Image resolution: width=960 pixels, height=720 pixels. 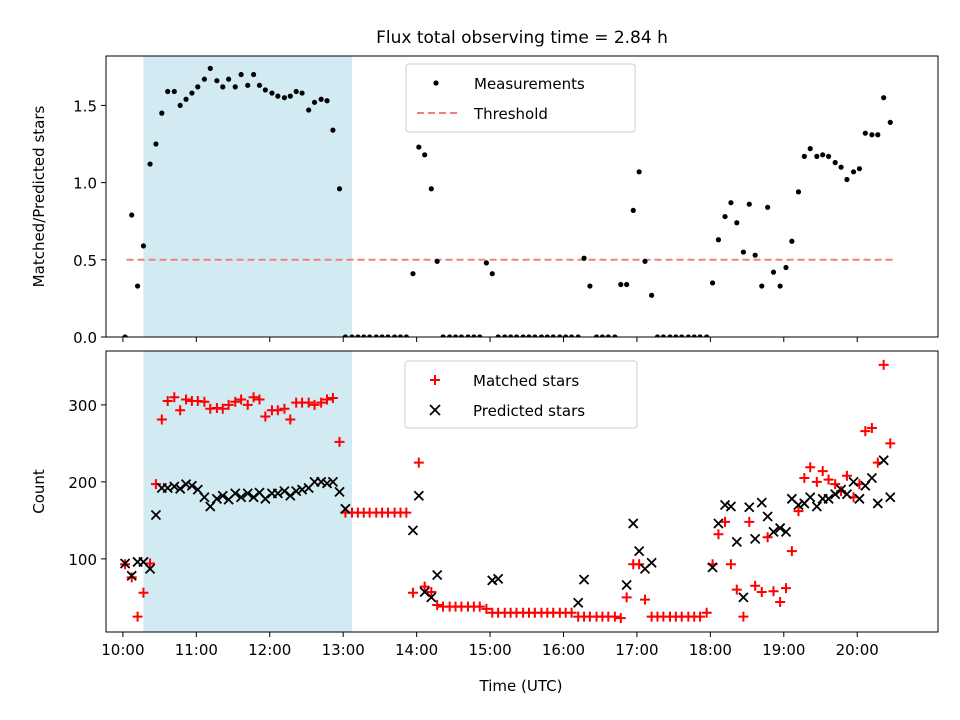 I want to click on x-tick-label: 13:00, so click(x=343, y=650).